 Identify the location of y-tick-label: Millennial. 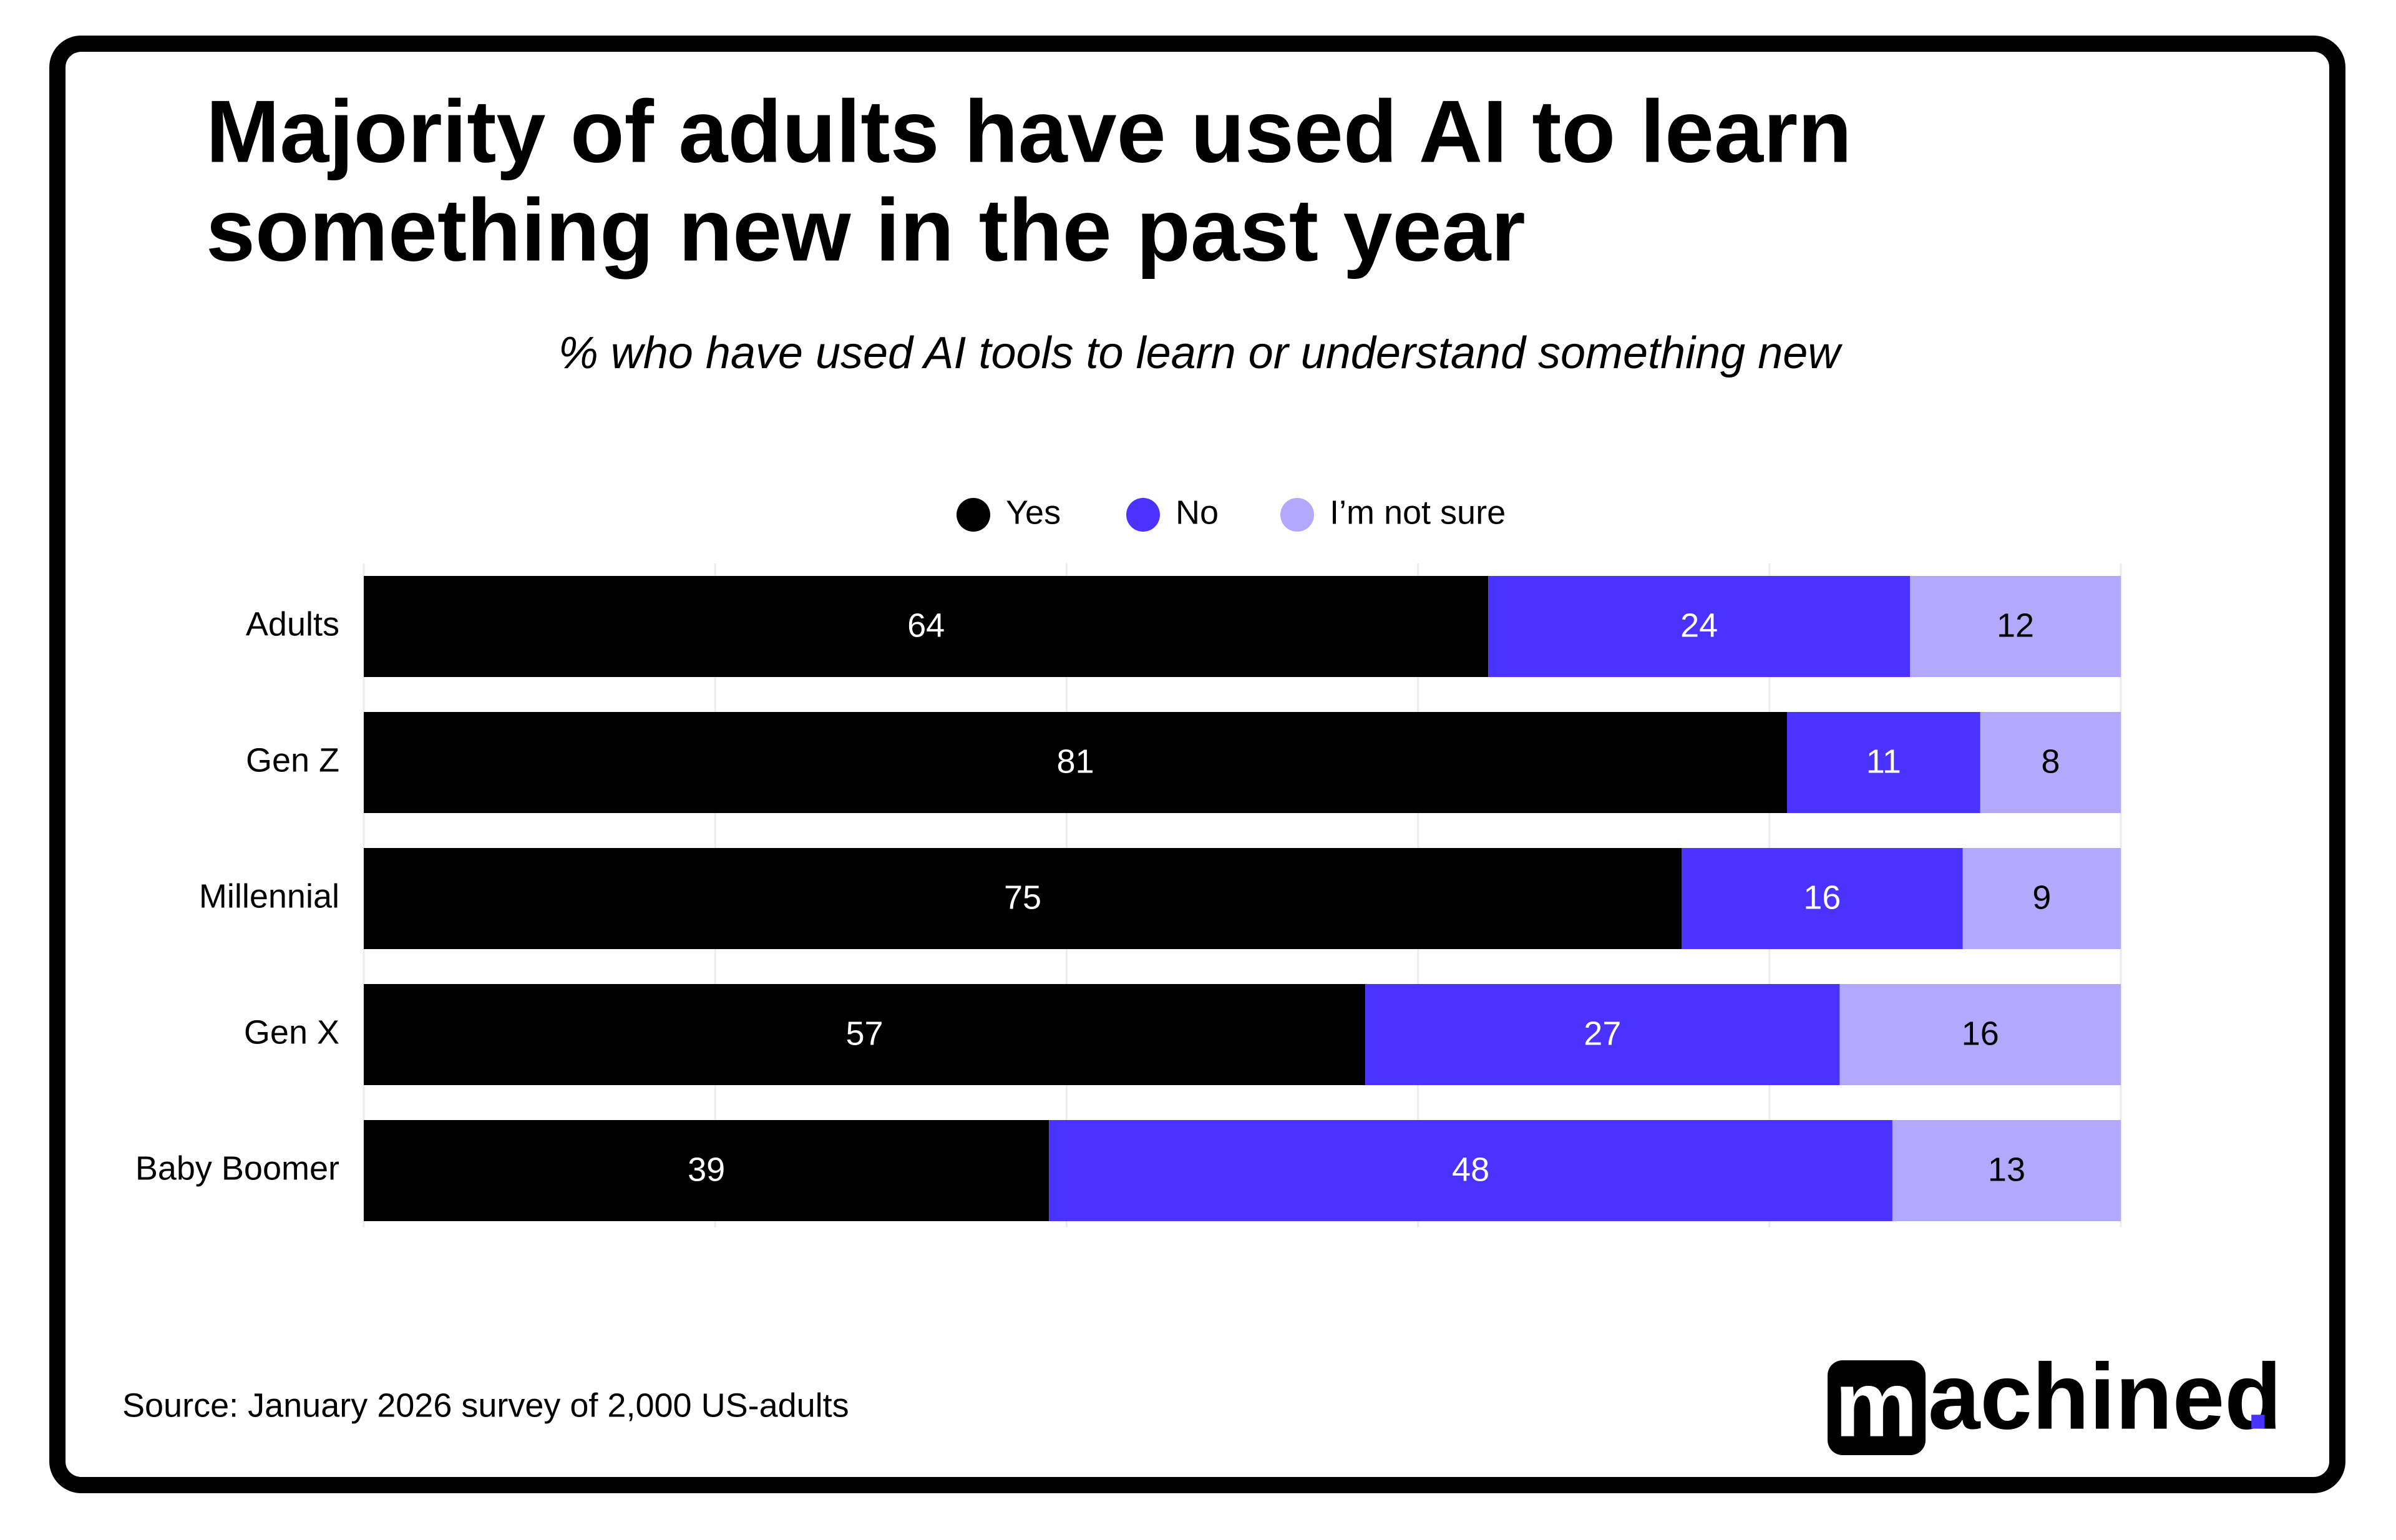
(269, 896).